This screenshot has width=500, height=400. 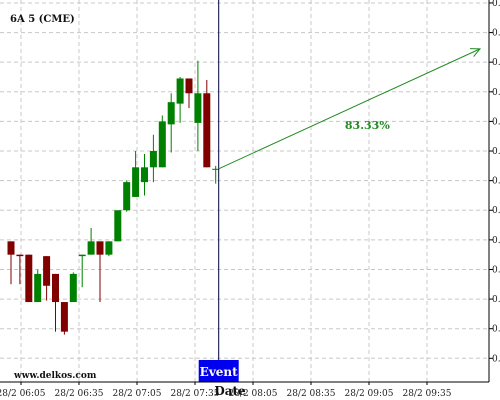 I want to click on projection-arrowhead, so click(x=475, y=52).